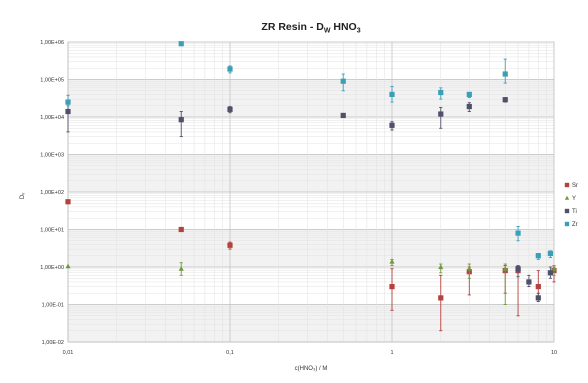  Describe the element at coordinates (52, 81) in the screenshot. I see `y-tick-label: 1,00E+05` at that location.